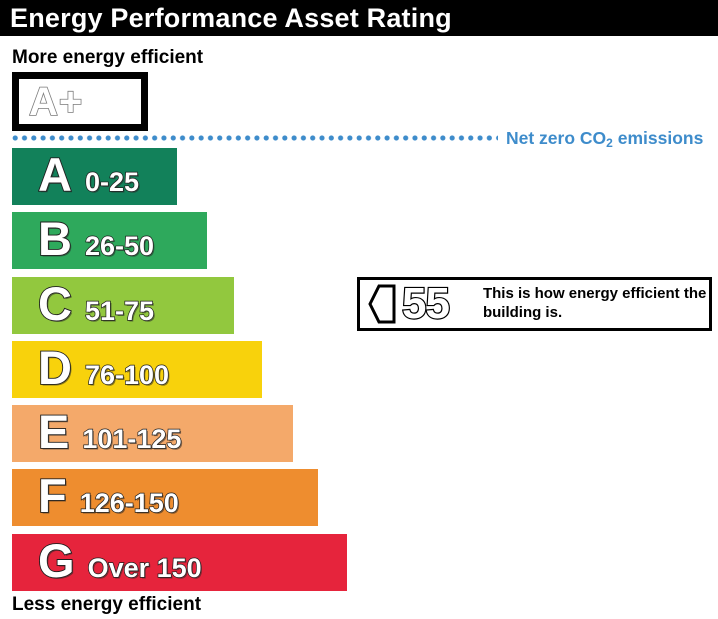 The width and height of the screenshot is (718, 619). What do you see at coordinates (56, 101) in the screenshot?
I see `a-plus-band-label: A+` at bounding box center [56, 101].